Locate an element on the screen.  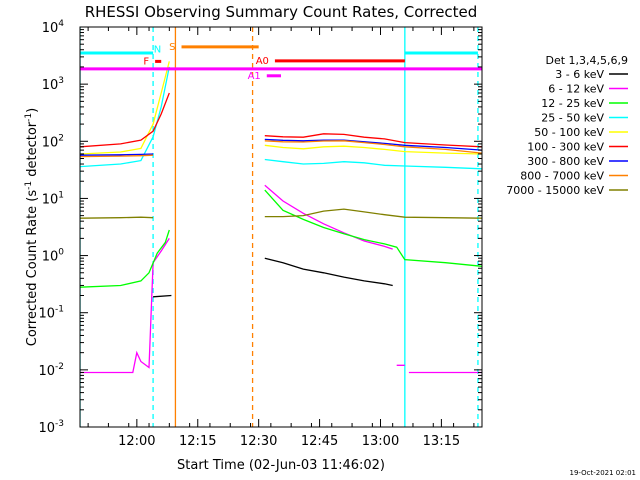
flag-layer: S A0 A1 FN is located at coordinates (281, 62).